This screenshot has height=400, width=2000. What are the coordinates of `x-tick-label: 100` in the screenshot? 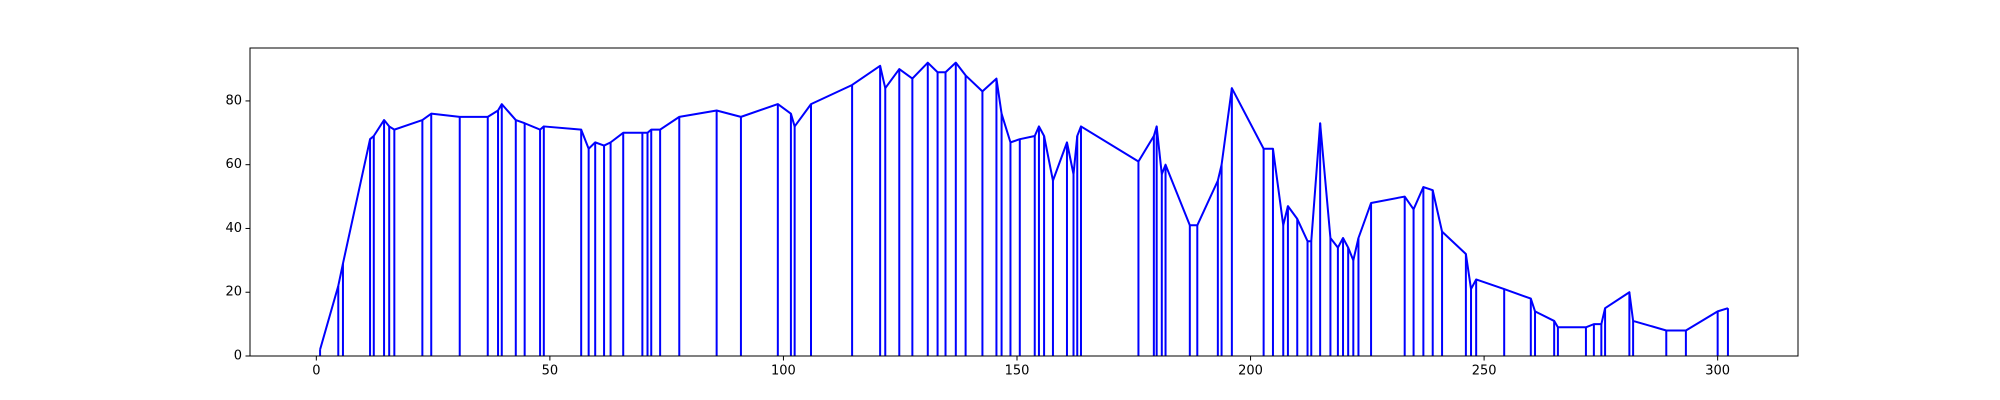 It's located at (783, 371).